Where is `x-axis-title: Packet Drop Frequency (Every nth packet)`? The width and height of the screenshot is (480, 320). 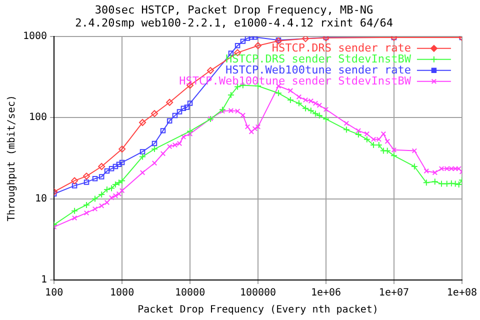
x-axis-title: Packet Drop Frequency (Every nth packet) is located at coordinates (258, 310).